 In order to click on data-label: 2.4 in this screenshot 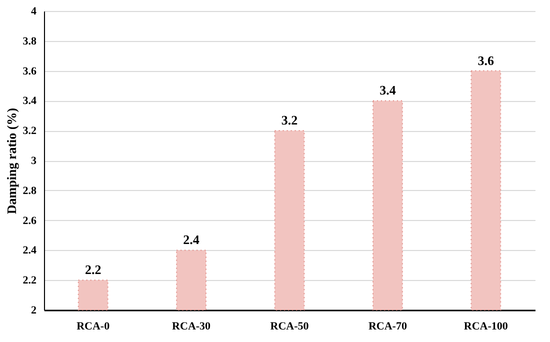, I will do `click(191, 240)`.